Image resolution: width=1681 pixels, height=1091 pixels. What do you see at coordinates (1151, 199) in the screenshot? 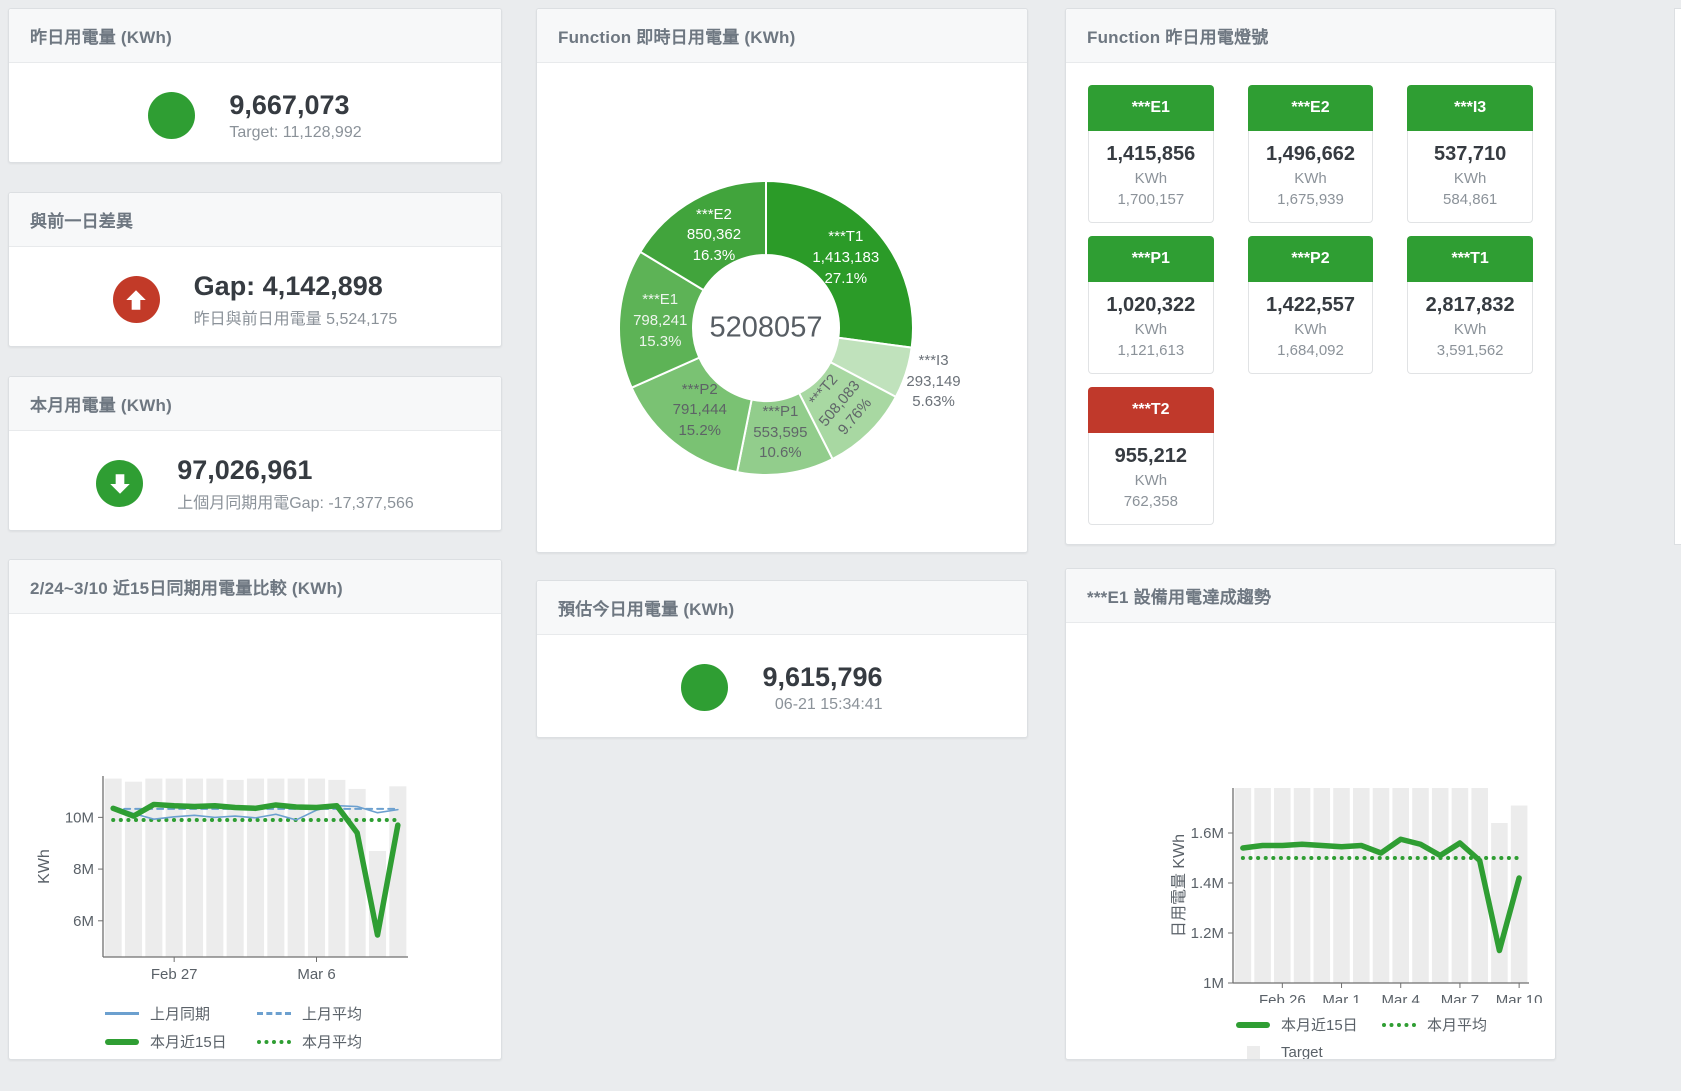
I see `signal-tile-target: 1,700,157` at bounding box center [1151, 199].